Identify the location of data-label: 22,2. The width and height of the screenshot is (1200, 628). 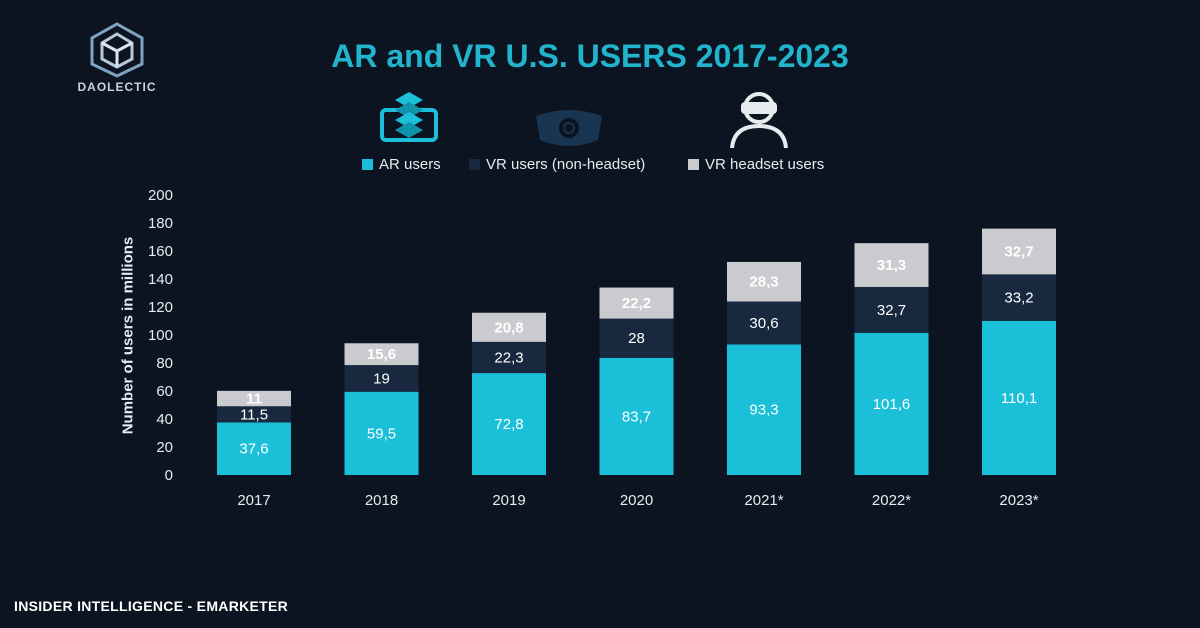
(636, 303).